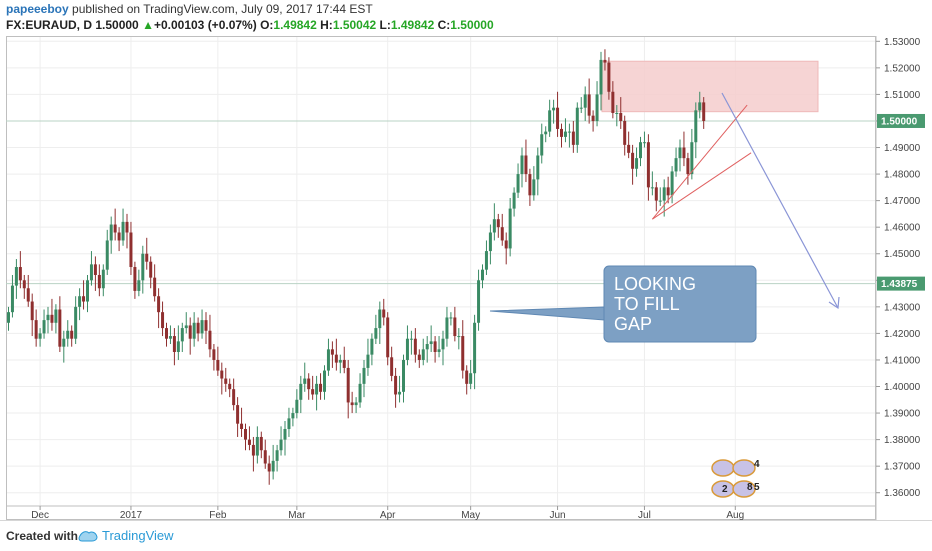 Image resolution: width=932 pixels, height=551 pixels. What do you see at coordinates (205, 25) in the screenshot?
I see `price-change: +0.00103 (+0.07%)` at bounding box center [205, 25].